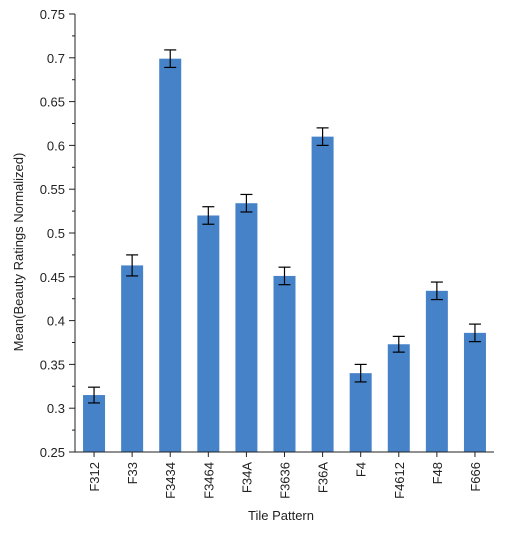 The image size is (515, 550). Describe the element at coordinates (170, 59) in the screenshot. I see `error-bar-f3434` at that location.